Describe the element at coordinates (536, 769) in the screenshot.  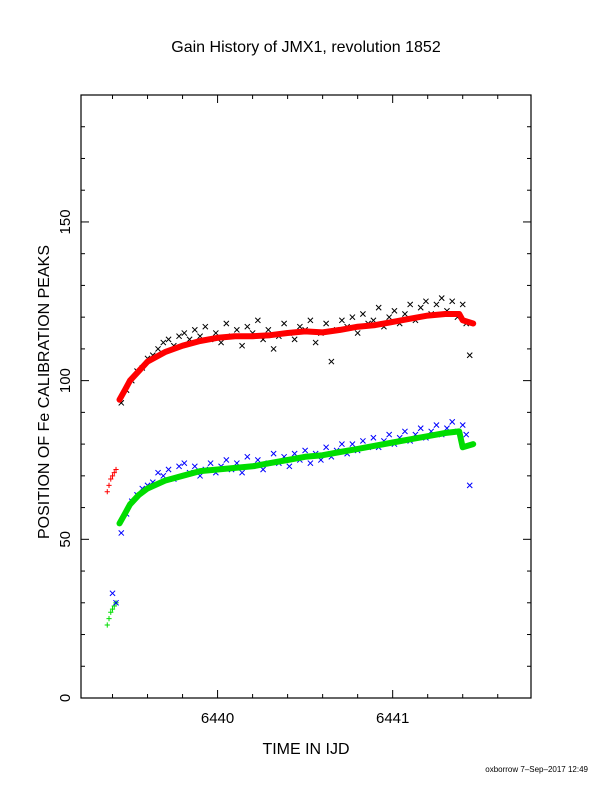
I see `footer-timestamp: oxborrow 7–Sep–2017 12:49` at that location.